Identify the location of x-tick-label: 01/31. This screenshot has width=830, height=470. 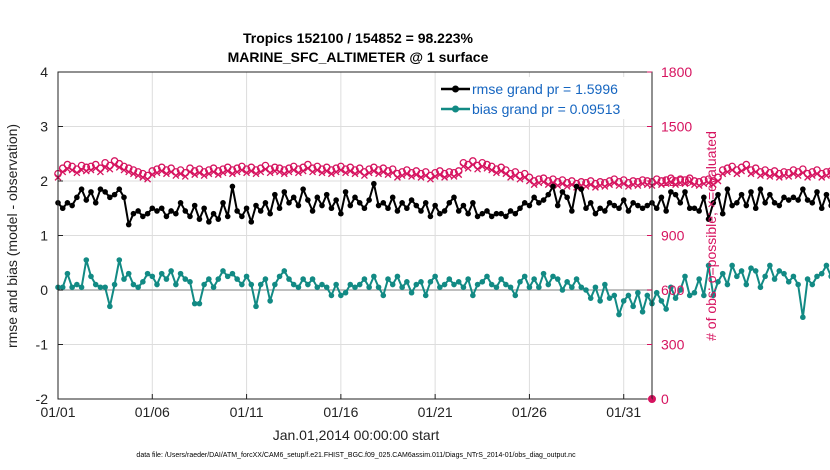
(623, 412).